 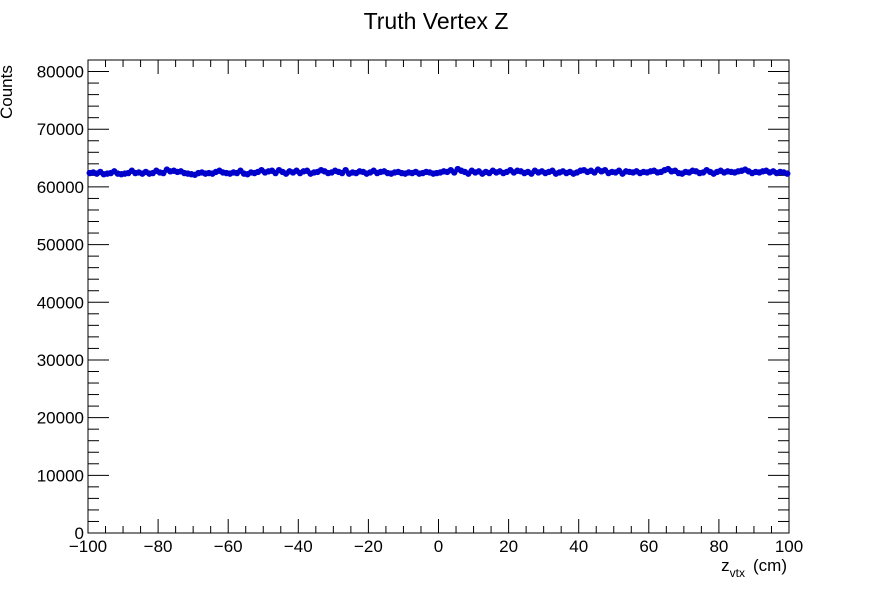 What do you see at coordinates (718, 546) in the screenshot?
I see `x-tick-label: 80` at bounding box center [718, 546].